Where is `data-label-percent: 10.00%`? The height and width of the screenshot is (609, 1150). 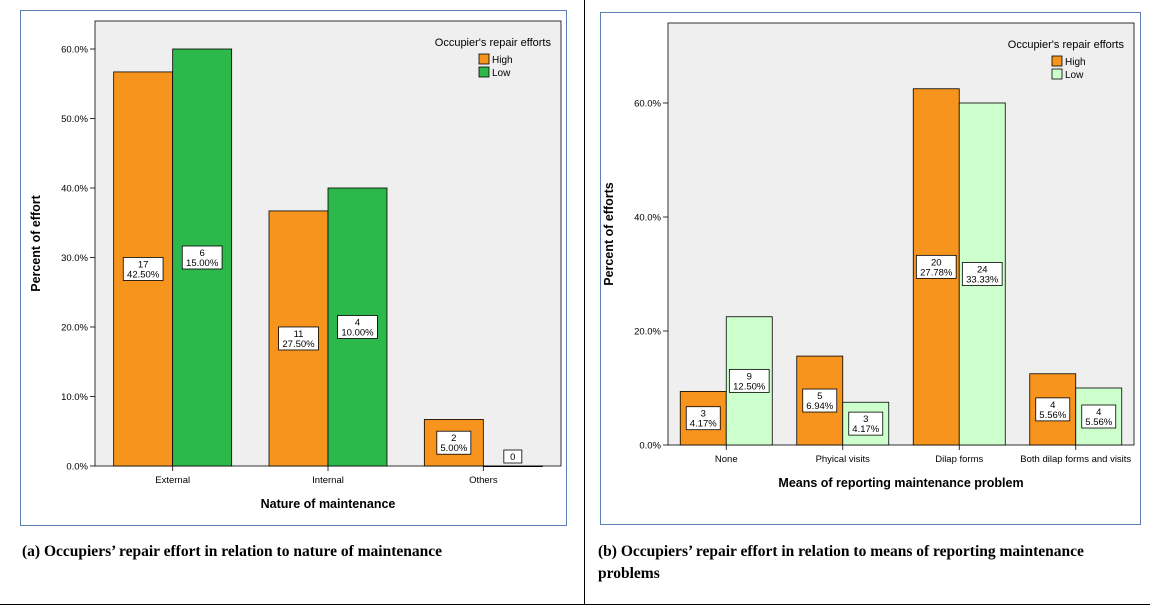 data-label-percent: 10.00% is located at coordinates (357, 333).